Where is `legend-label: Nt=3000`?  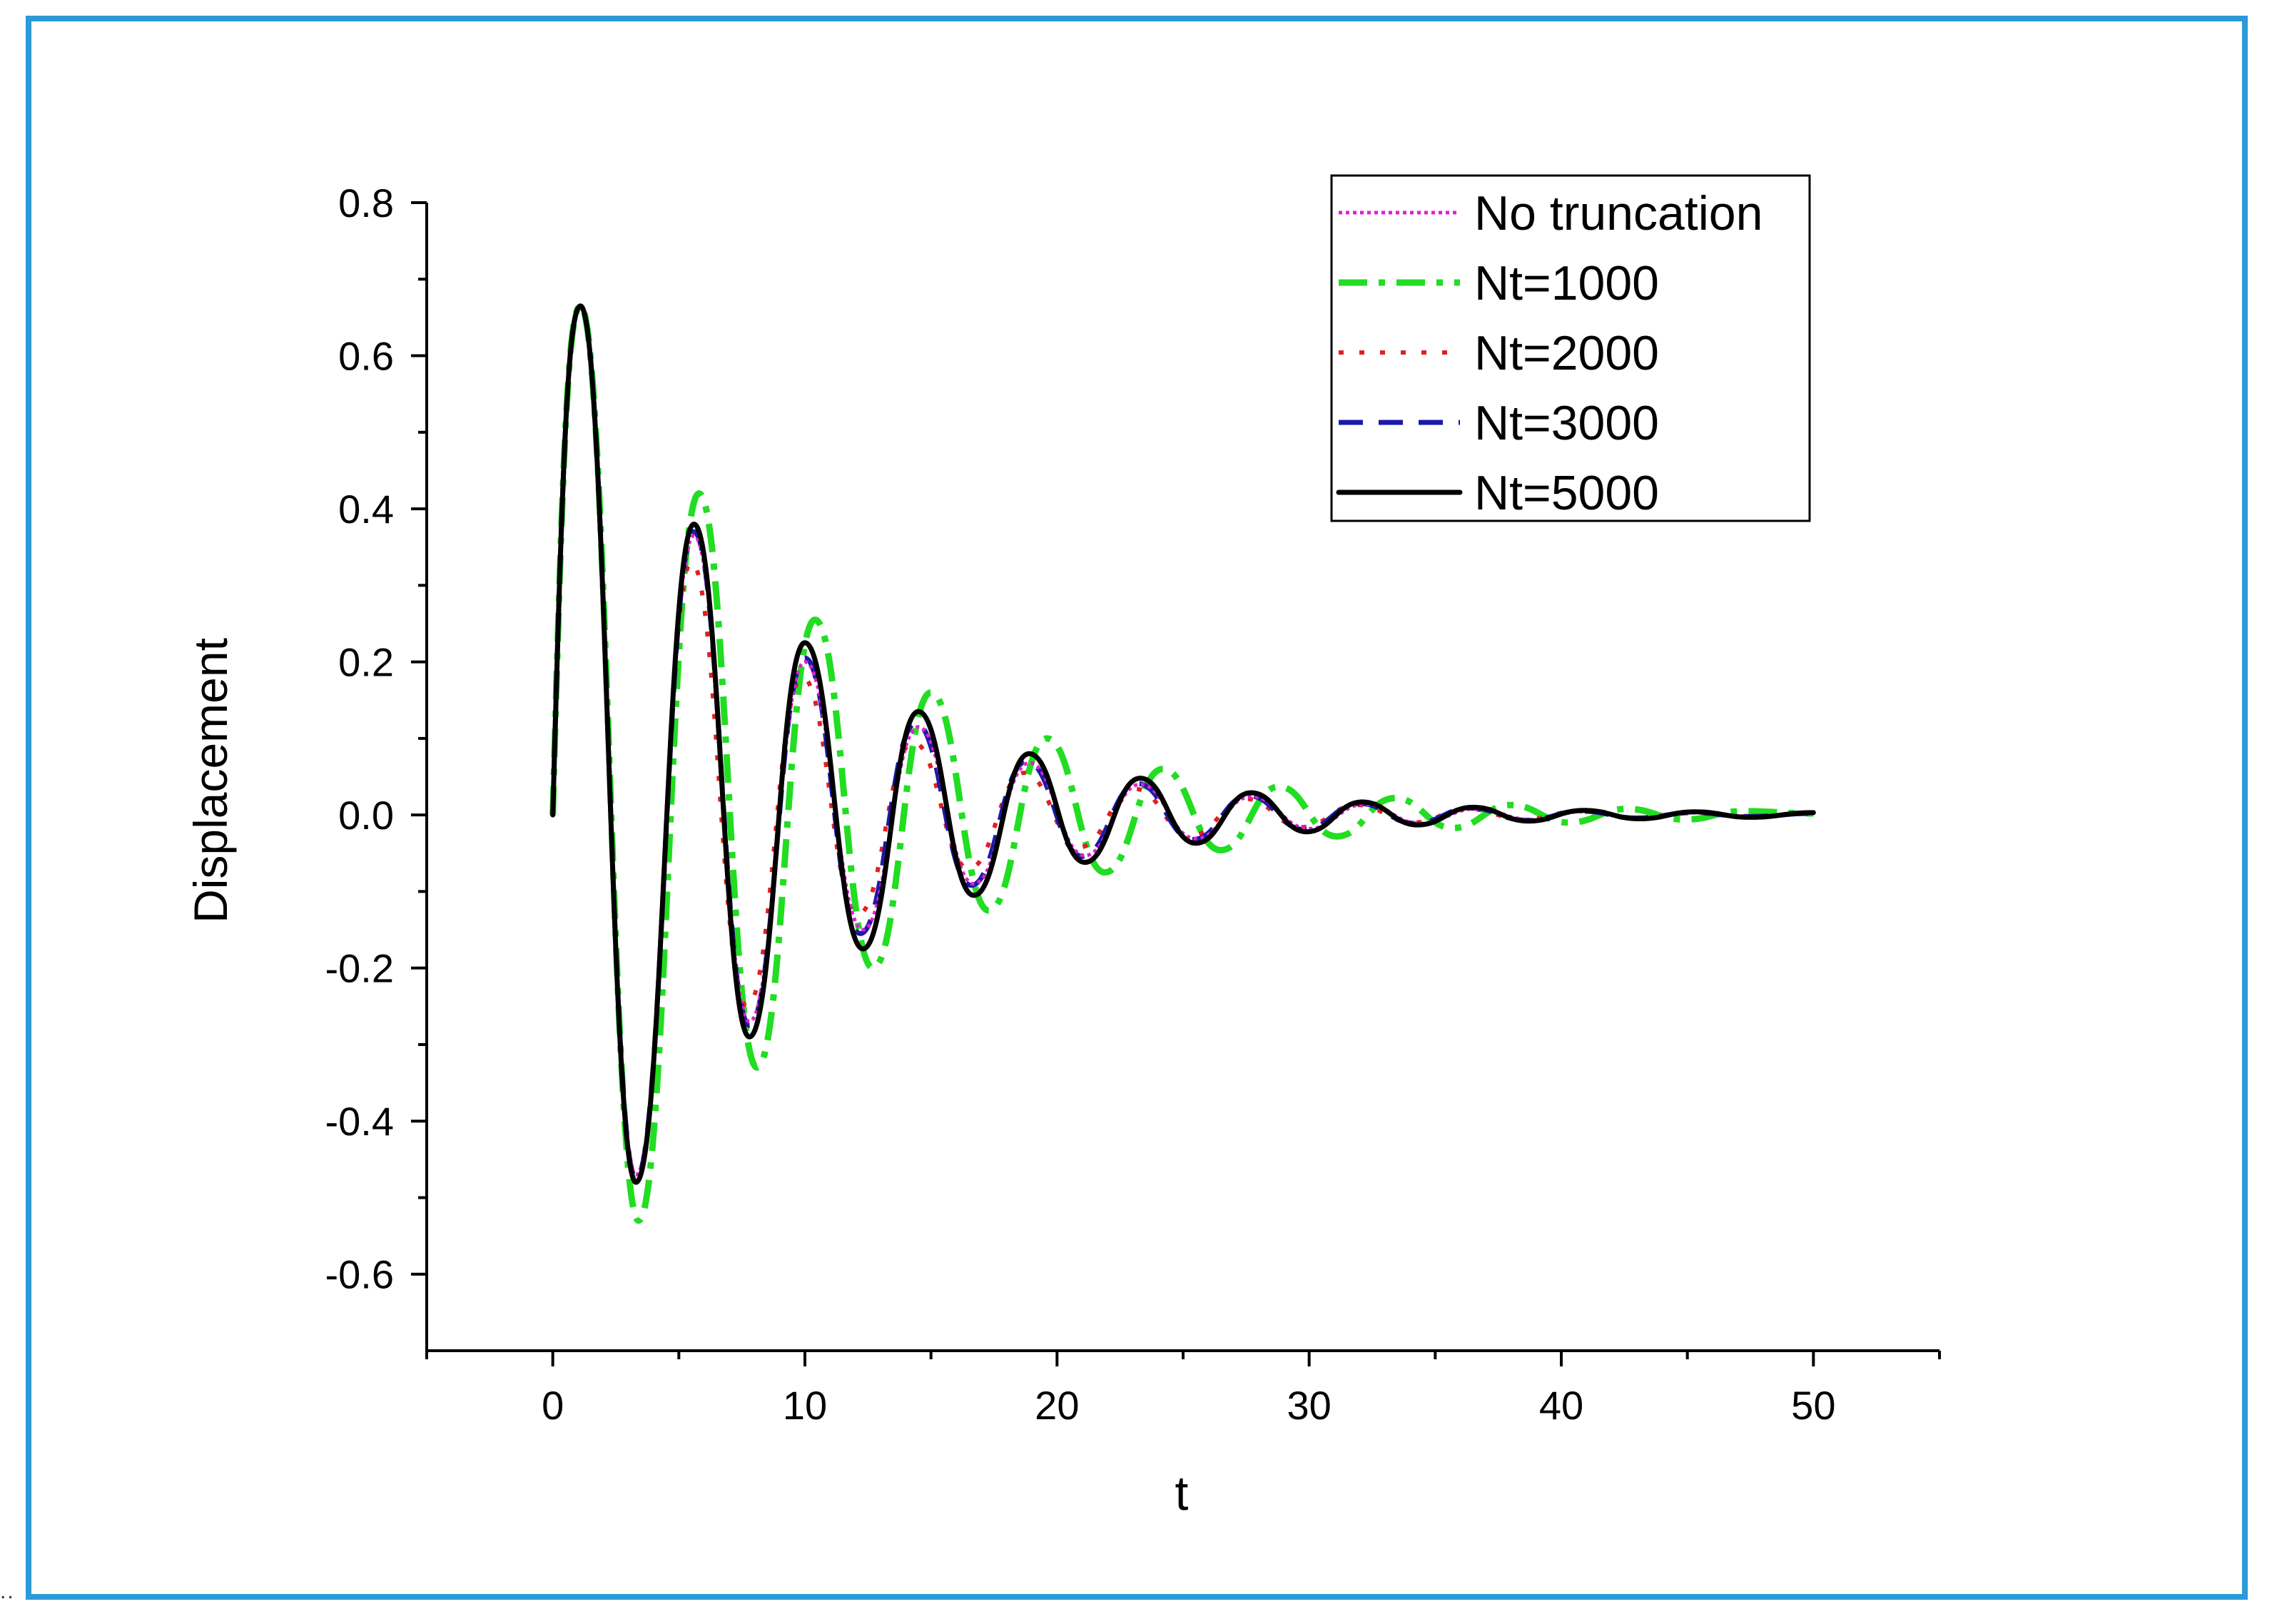
legend-label: Nt=3000 is located at coordinates (1566, 423).